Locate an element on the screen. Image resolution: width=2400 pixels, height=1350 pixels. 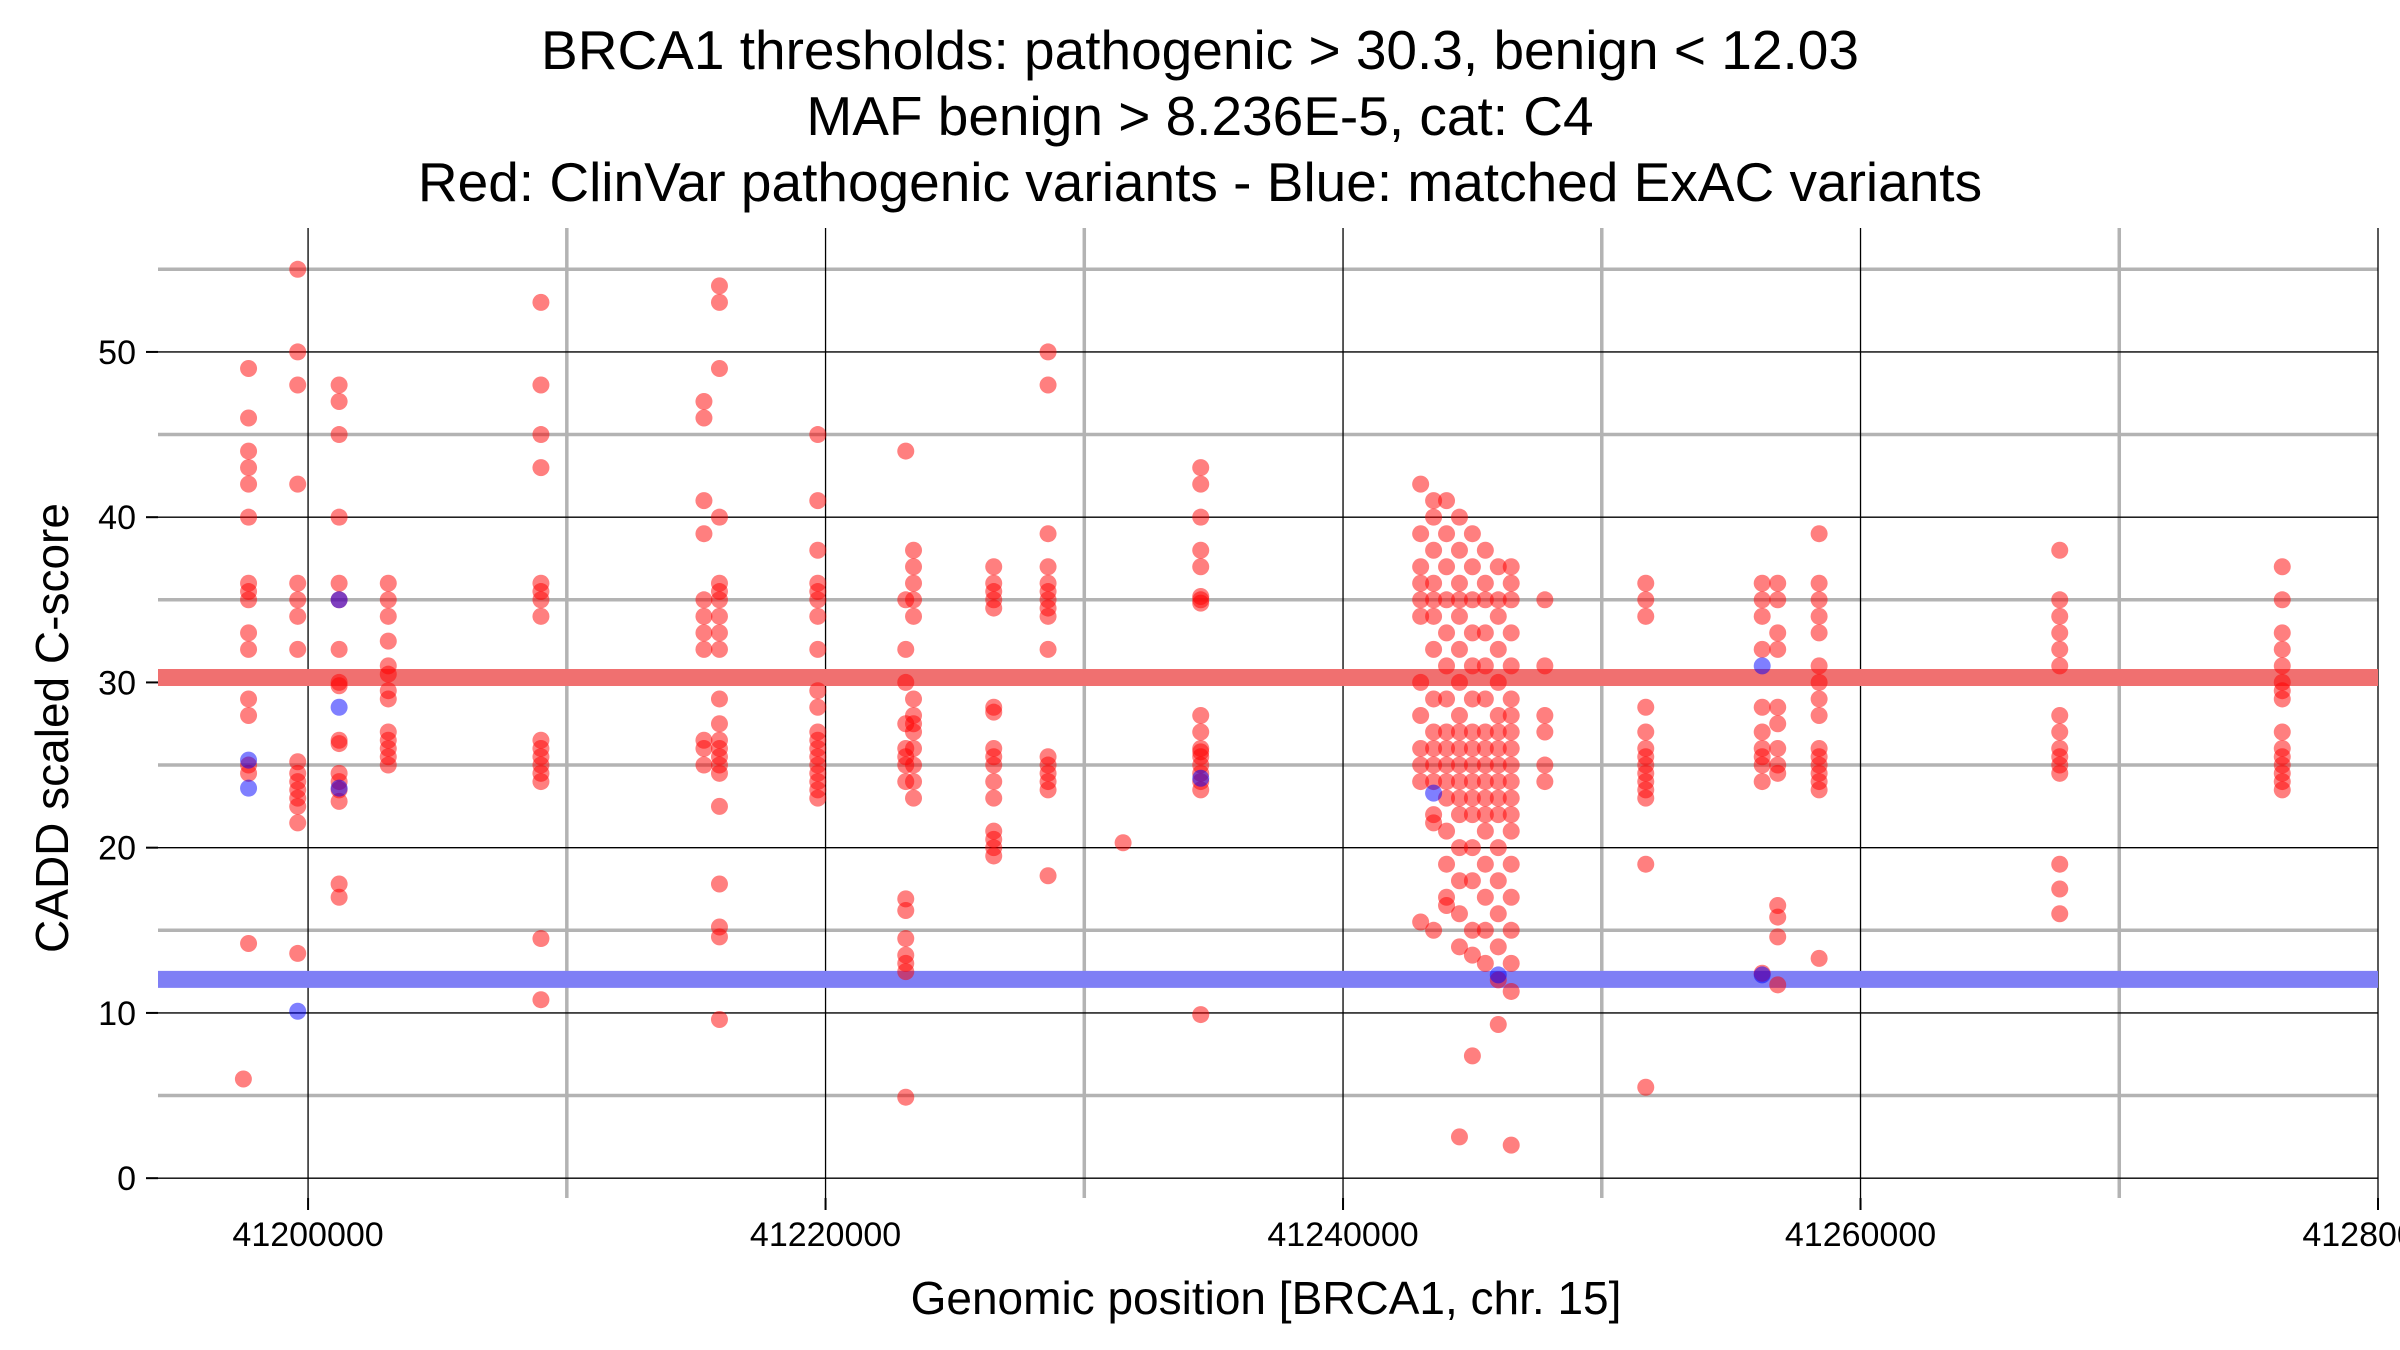
y-tick-label: 50 is located at coordinates (117, 353).